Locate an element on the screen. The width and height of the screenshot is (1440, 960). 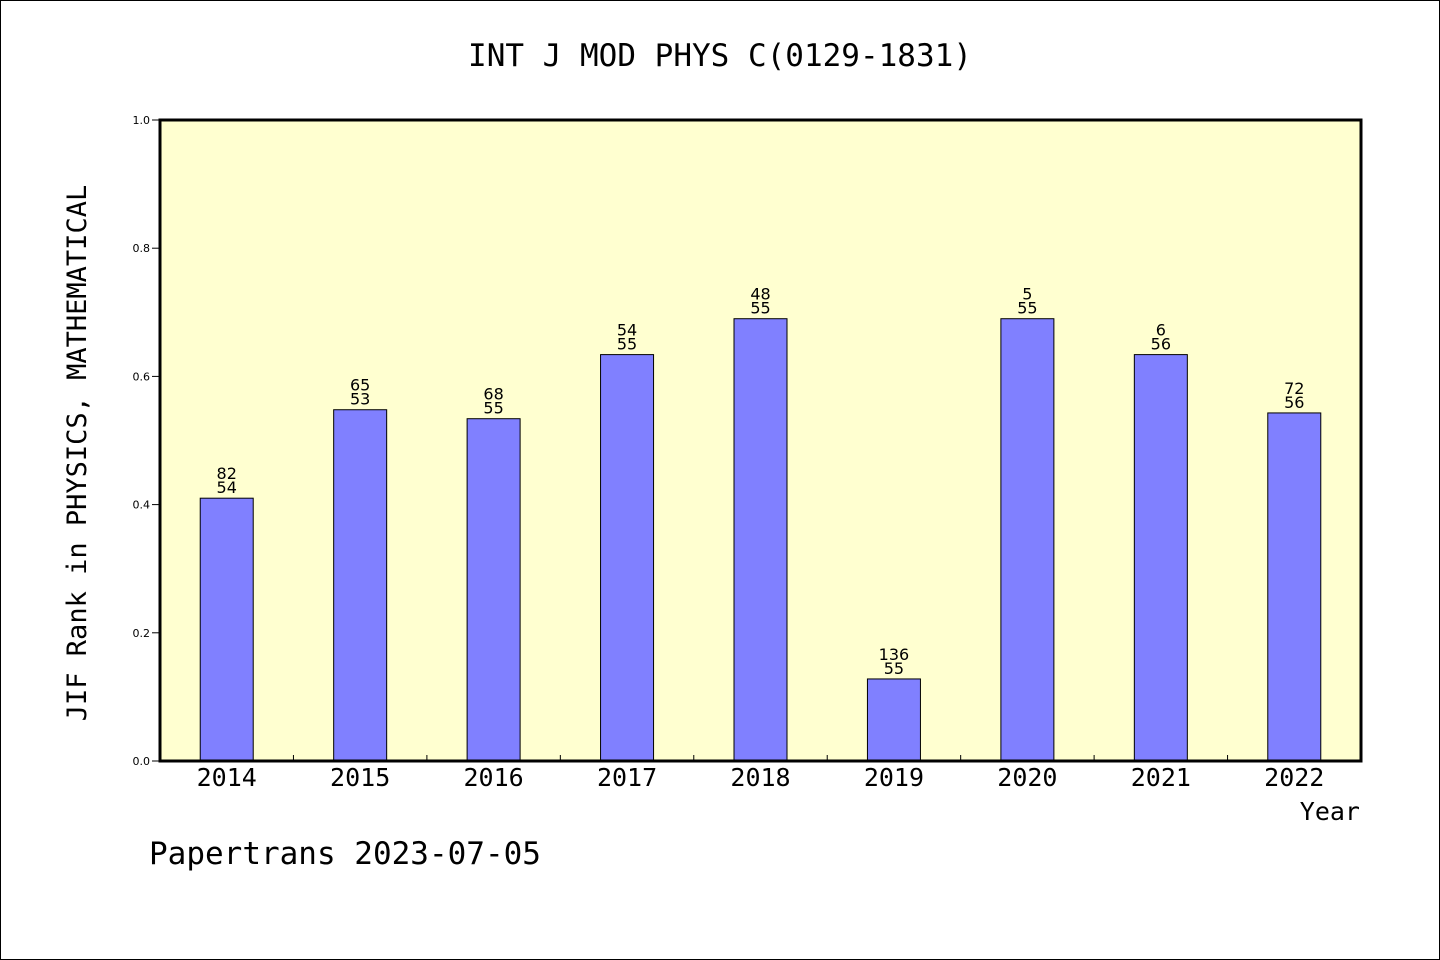
bar-label-total-2014: 54 is located at coordinates (227, 487).